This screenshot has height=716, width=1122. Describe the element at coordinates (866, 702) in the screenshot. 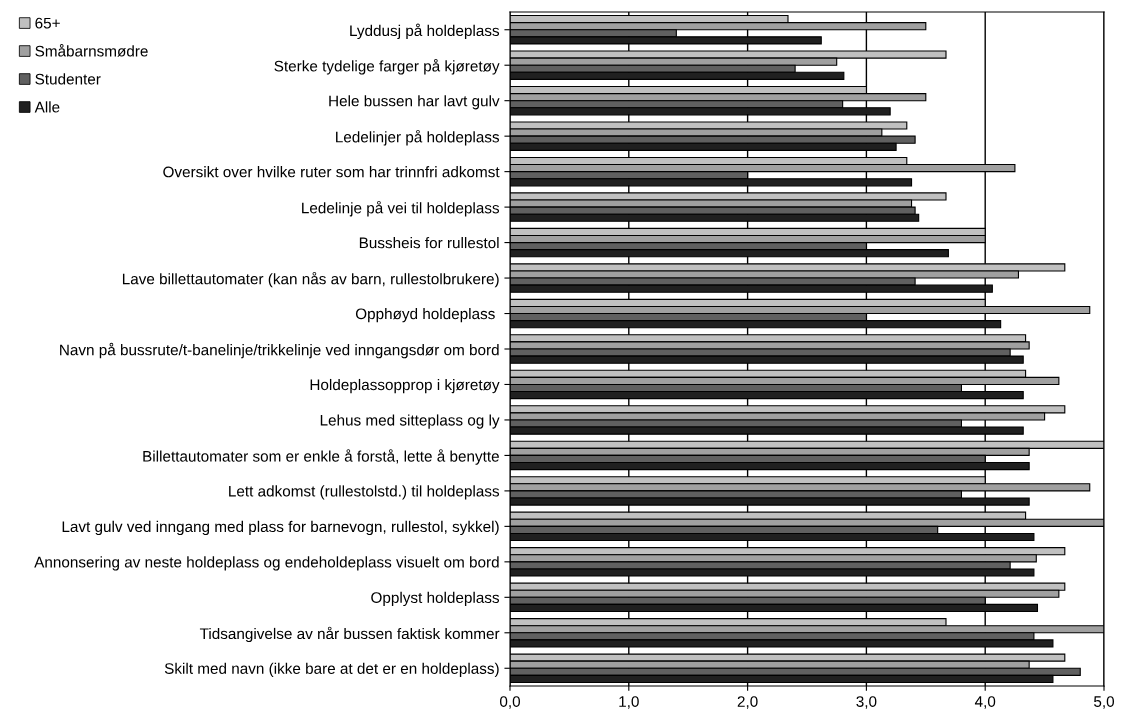

I see `x-tick-label: 3,0` at that location.